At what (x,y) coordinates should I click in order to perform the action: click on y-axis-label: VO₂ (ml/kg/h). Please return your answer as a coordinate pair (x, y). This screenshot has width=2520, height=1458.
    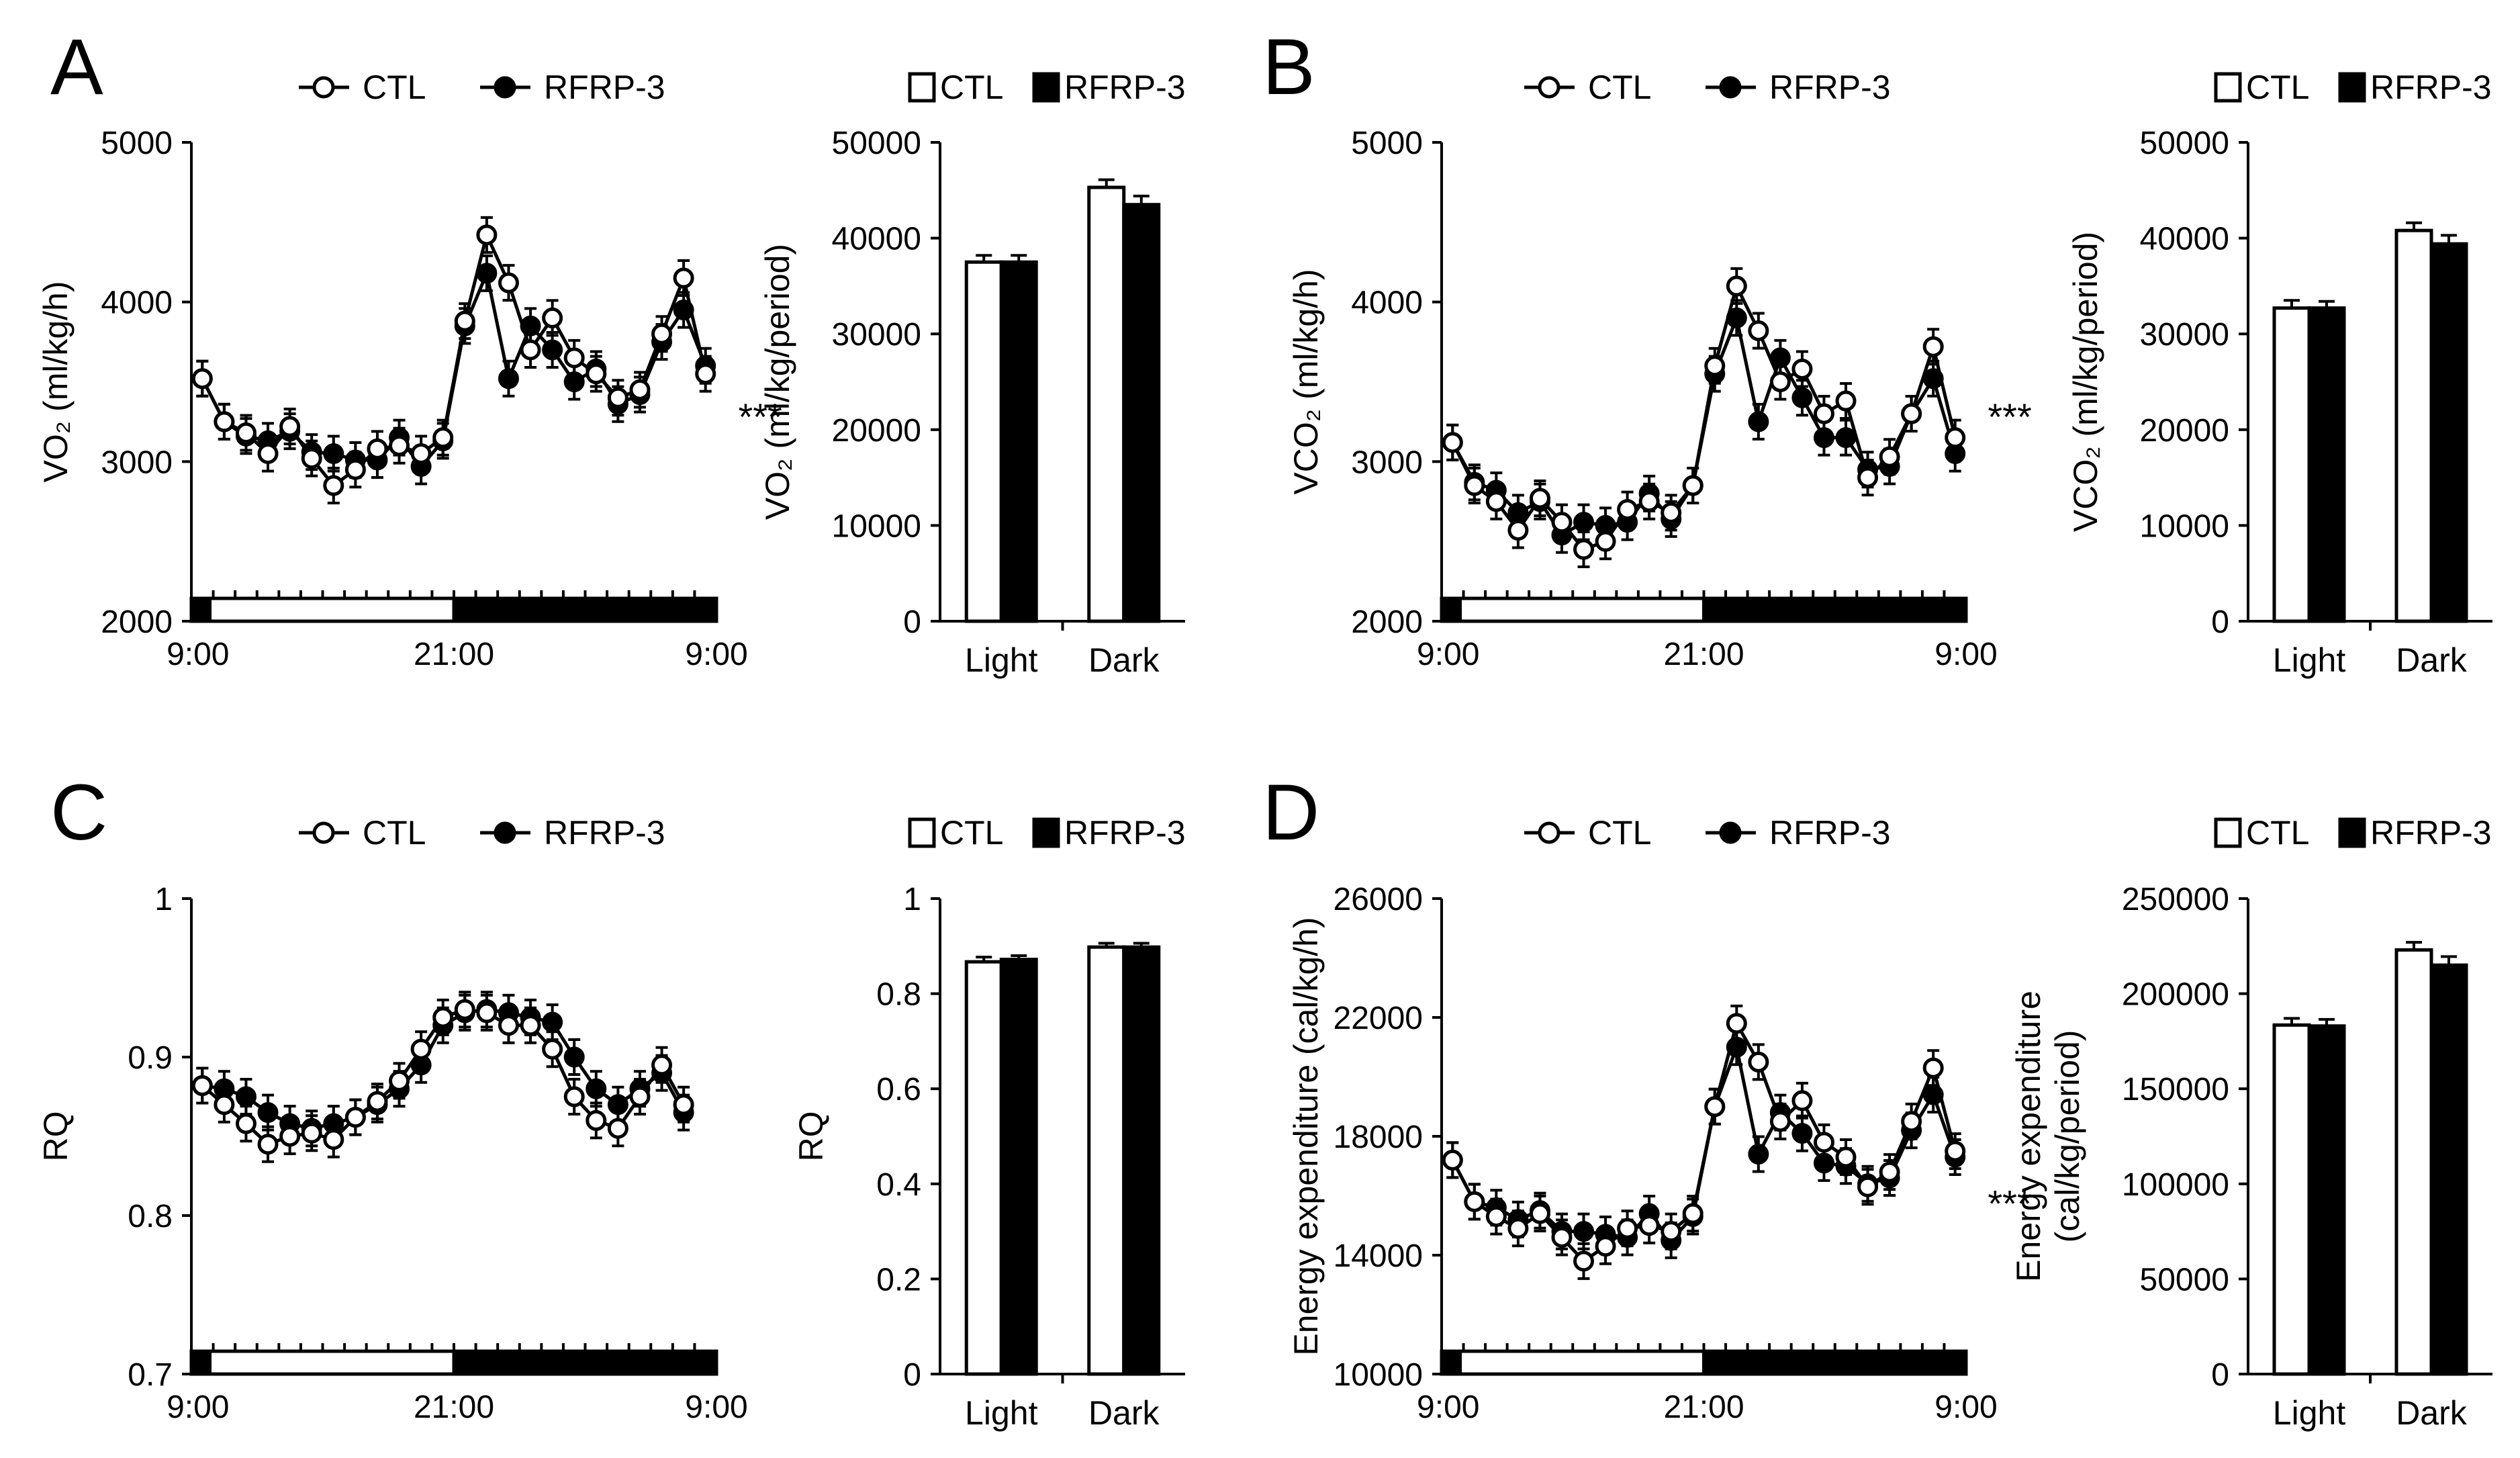
    Looking at the image, I should click on (56, 382).